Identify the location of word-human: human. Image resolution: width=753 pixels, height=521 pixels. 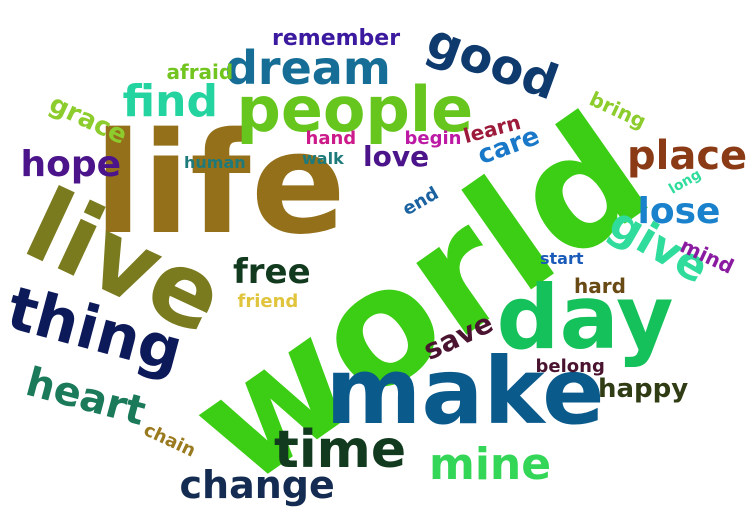
(215, 162).